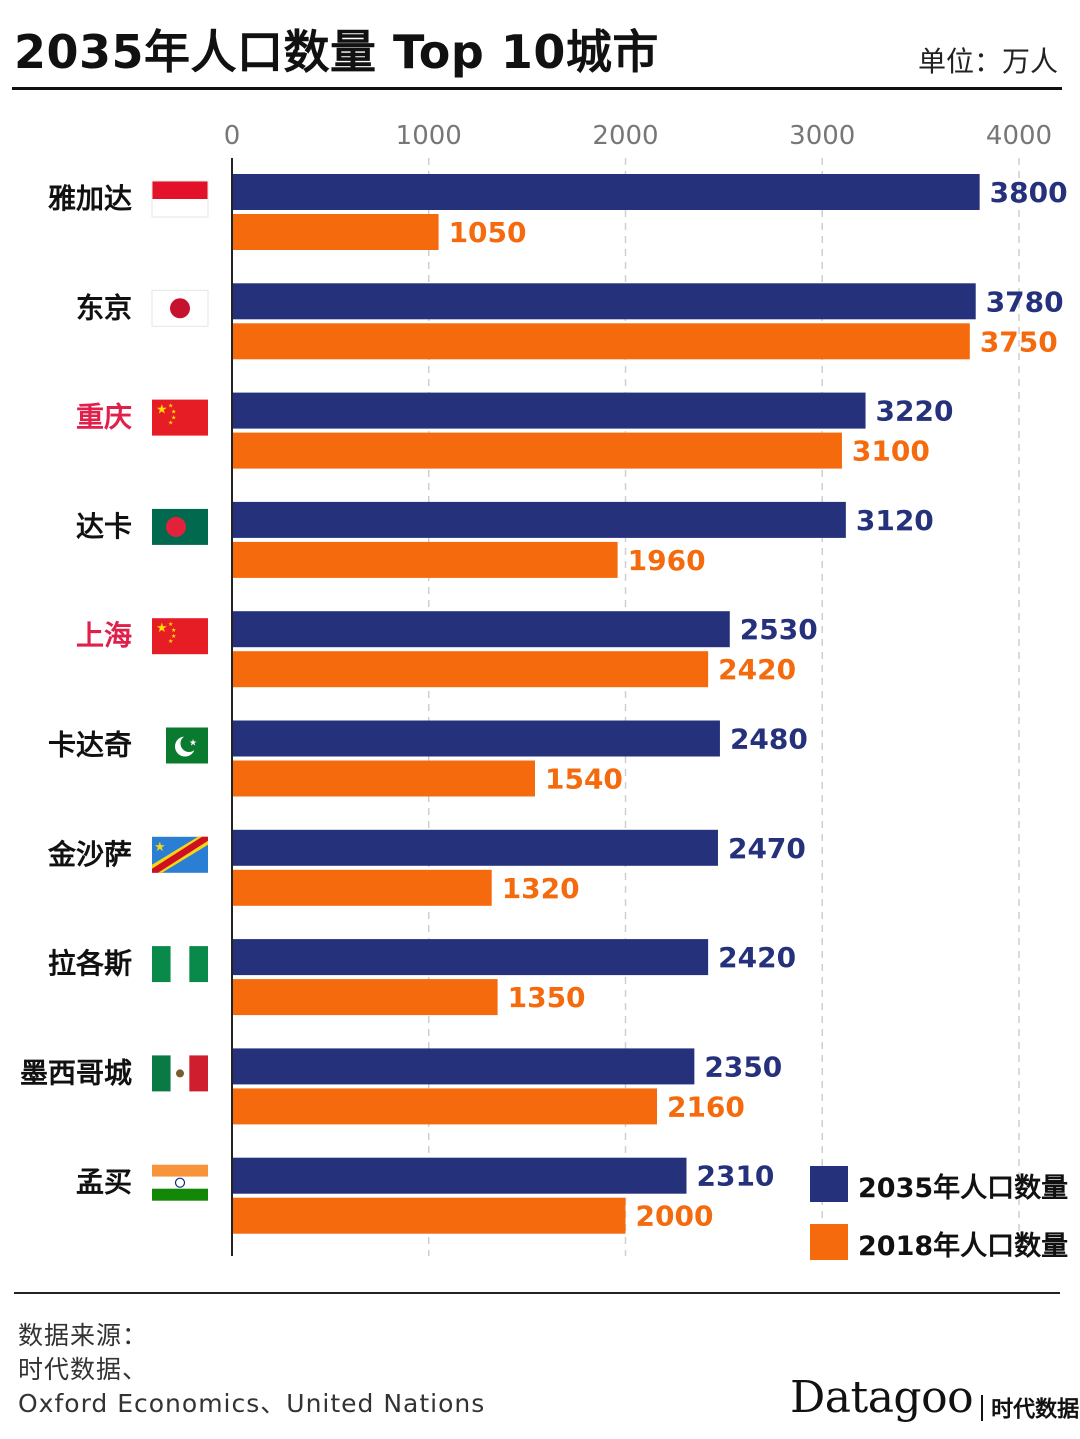  I want to click on unit-label: 单位：万人, so click(987, 61).